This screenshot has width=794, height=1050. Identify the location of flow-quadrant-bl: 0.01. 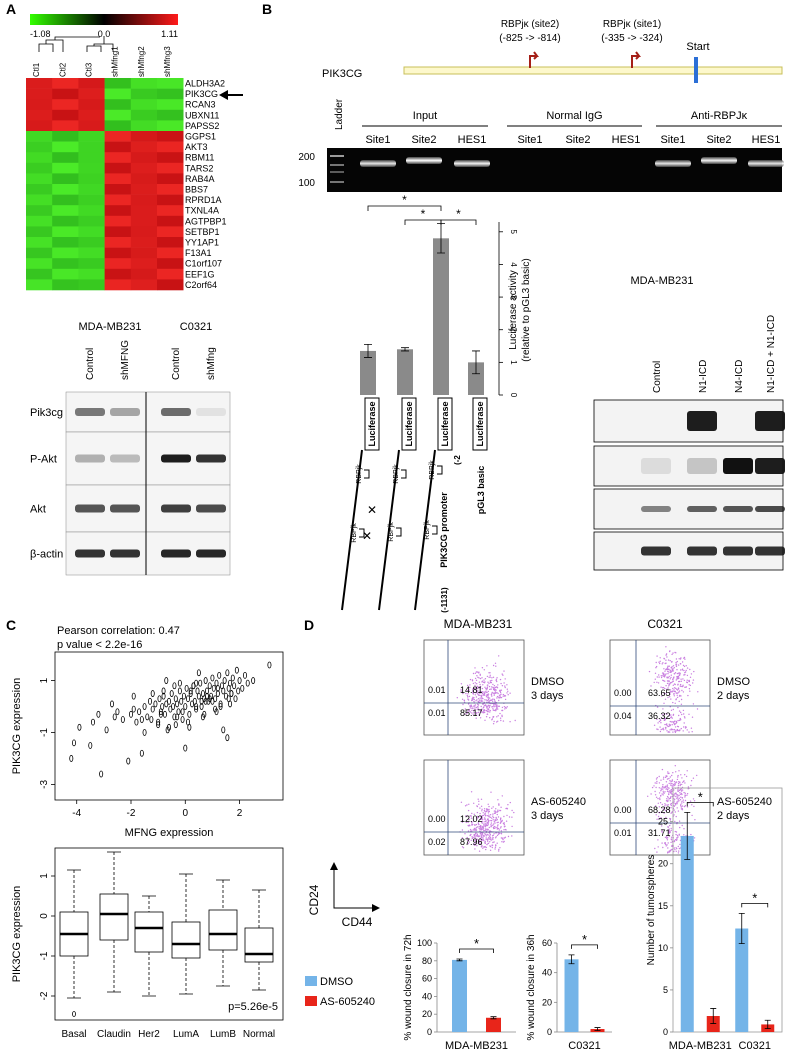
(623, 833).